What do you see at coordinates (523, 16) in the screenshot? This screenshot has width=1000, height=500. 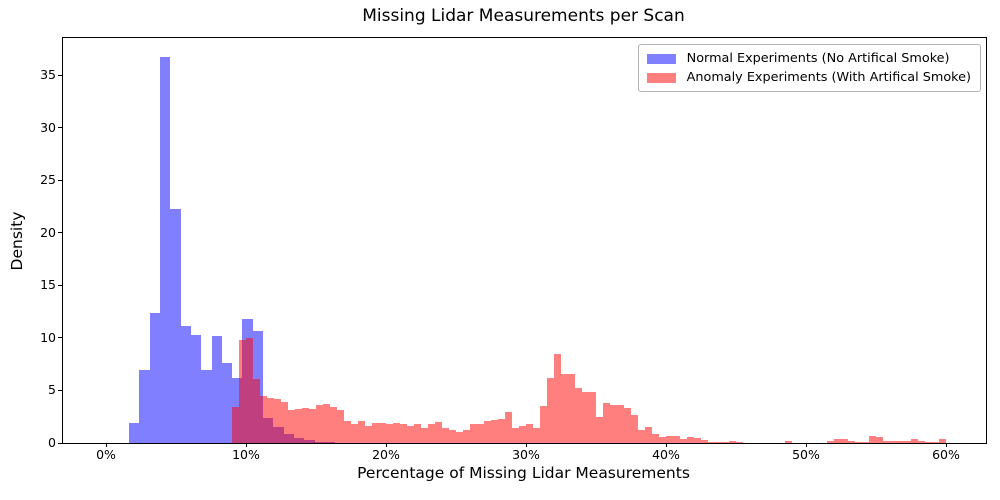 I see `chart-title: Missing Lidar Measurements per Scan` at bounding box center [523, 16].